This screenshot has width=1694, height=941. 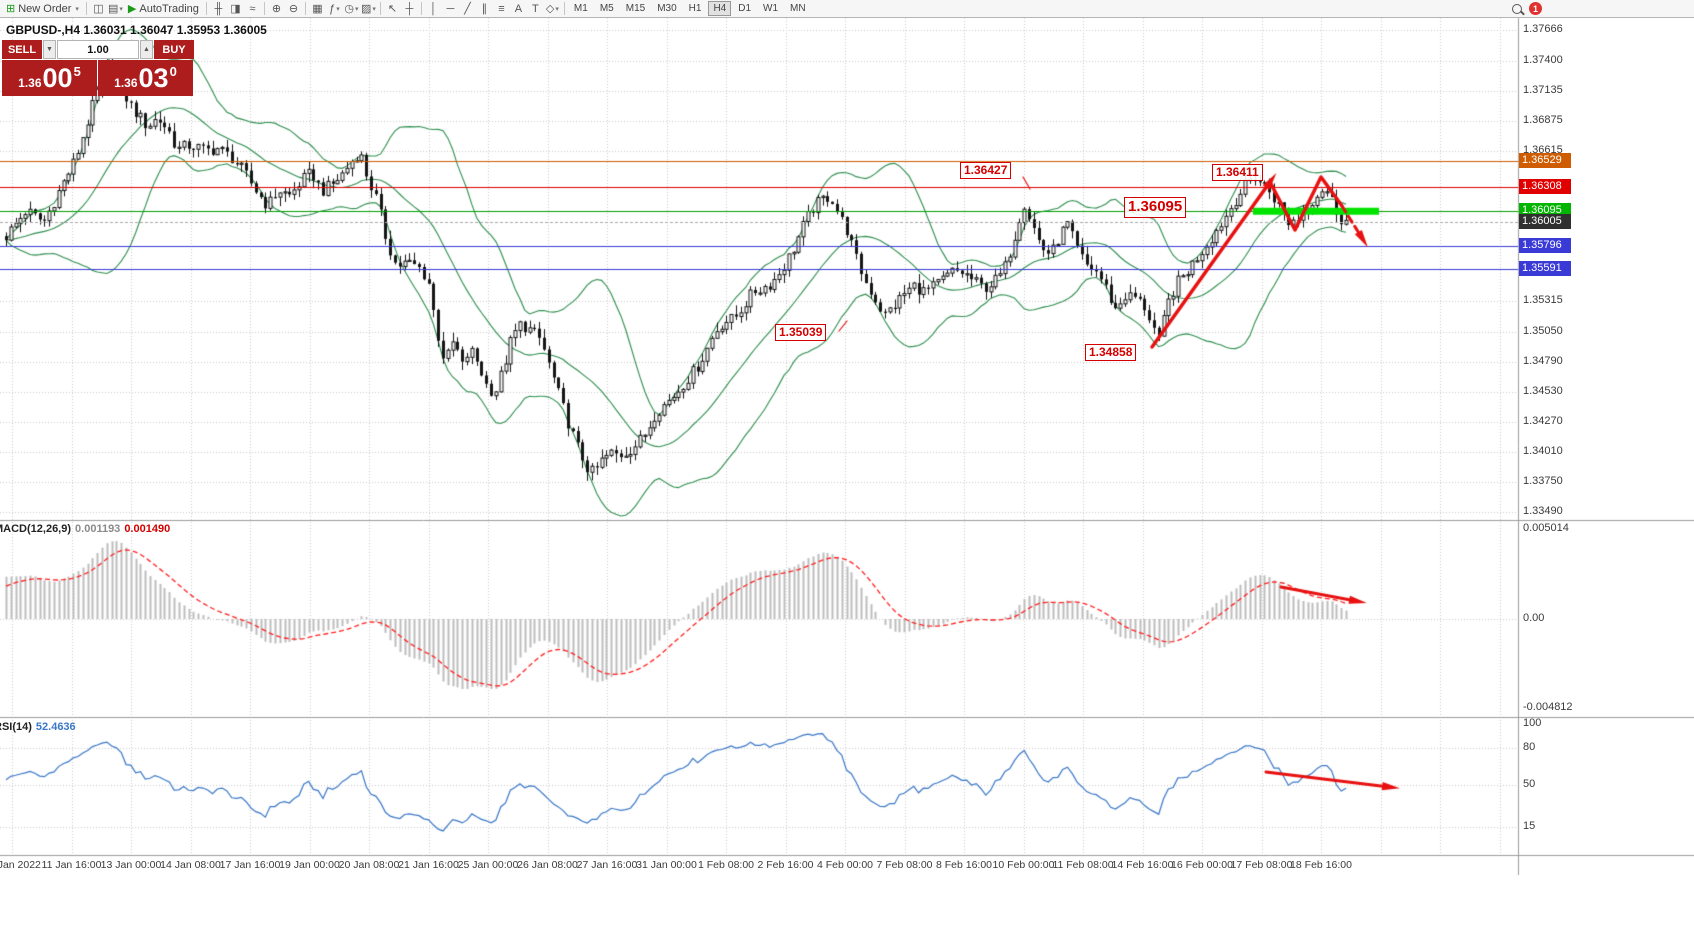 I want to click on one-click-trading-widget: SELL ▼ 1.00 ▲ BUY 1.36 00 5 1.36 03 0, so click(x=98, y=68).